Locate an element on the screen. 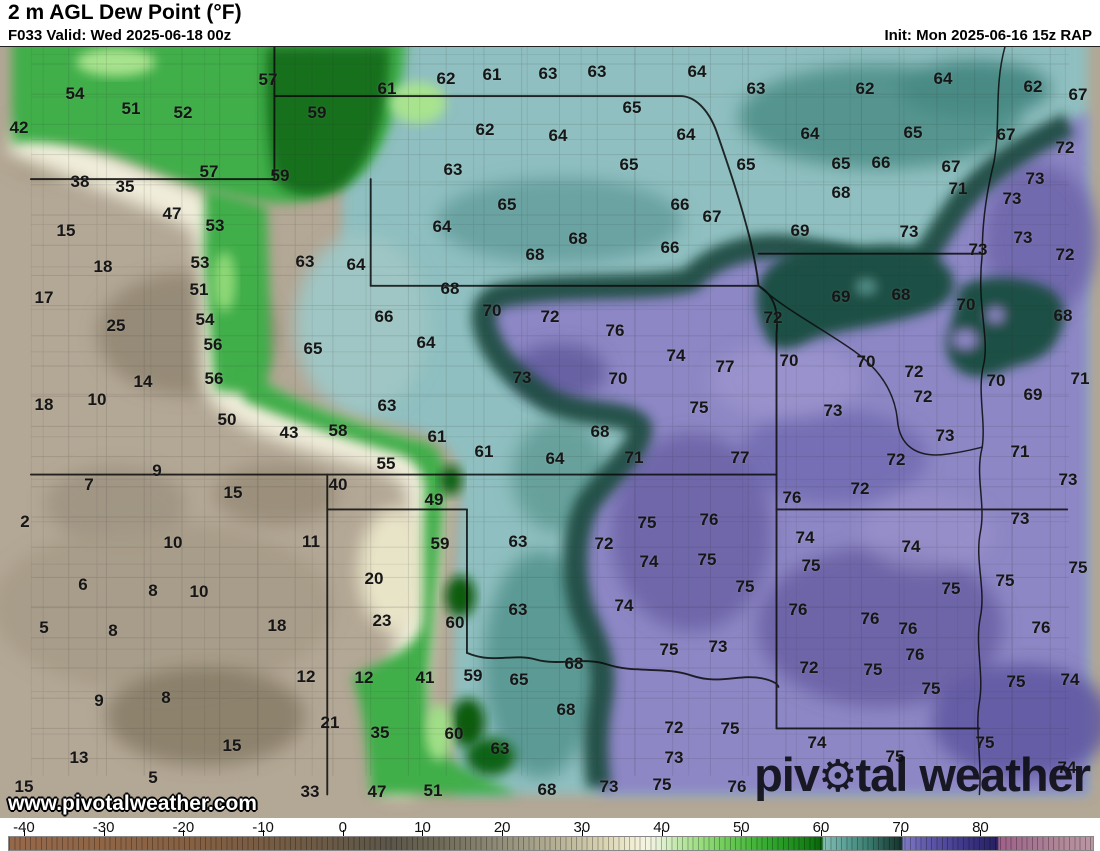 This screenshot has width=1100, height=851. colorbar-tick-label: 20 is located at coordinates (502, 827).